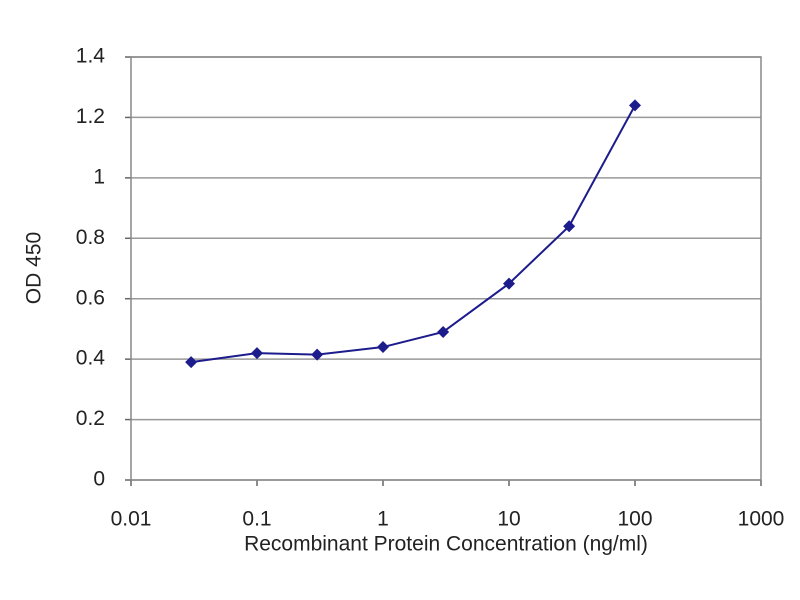  What do you see at coordinates (91, 358) in the screenshot?
I see `y-tick-label: 0.4` at bounding box center [91, 358].